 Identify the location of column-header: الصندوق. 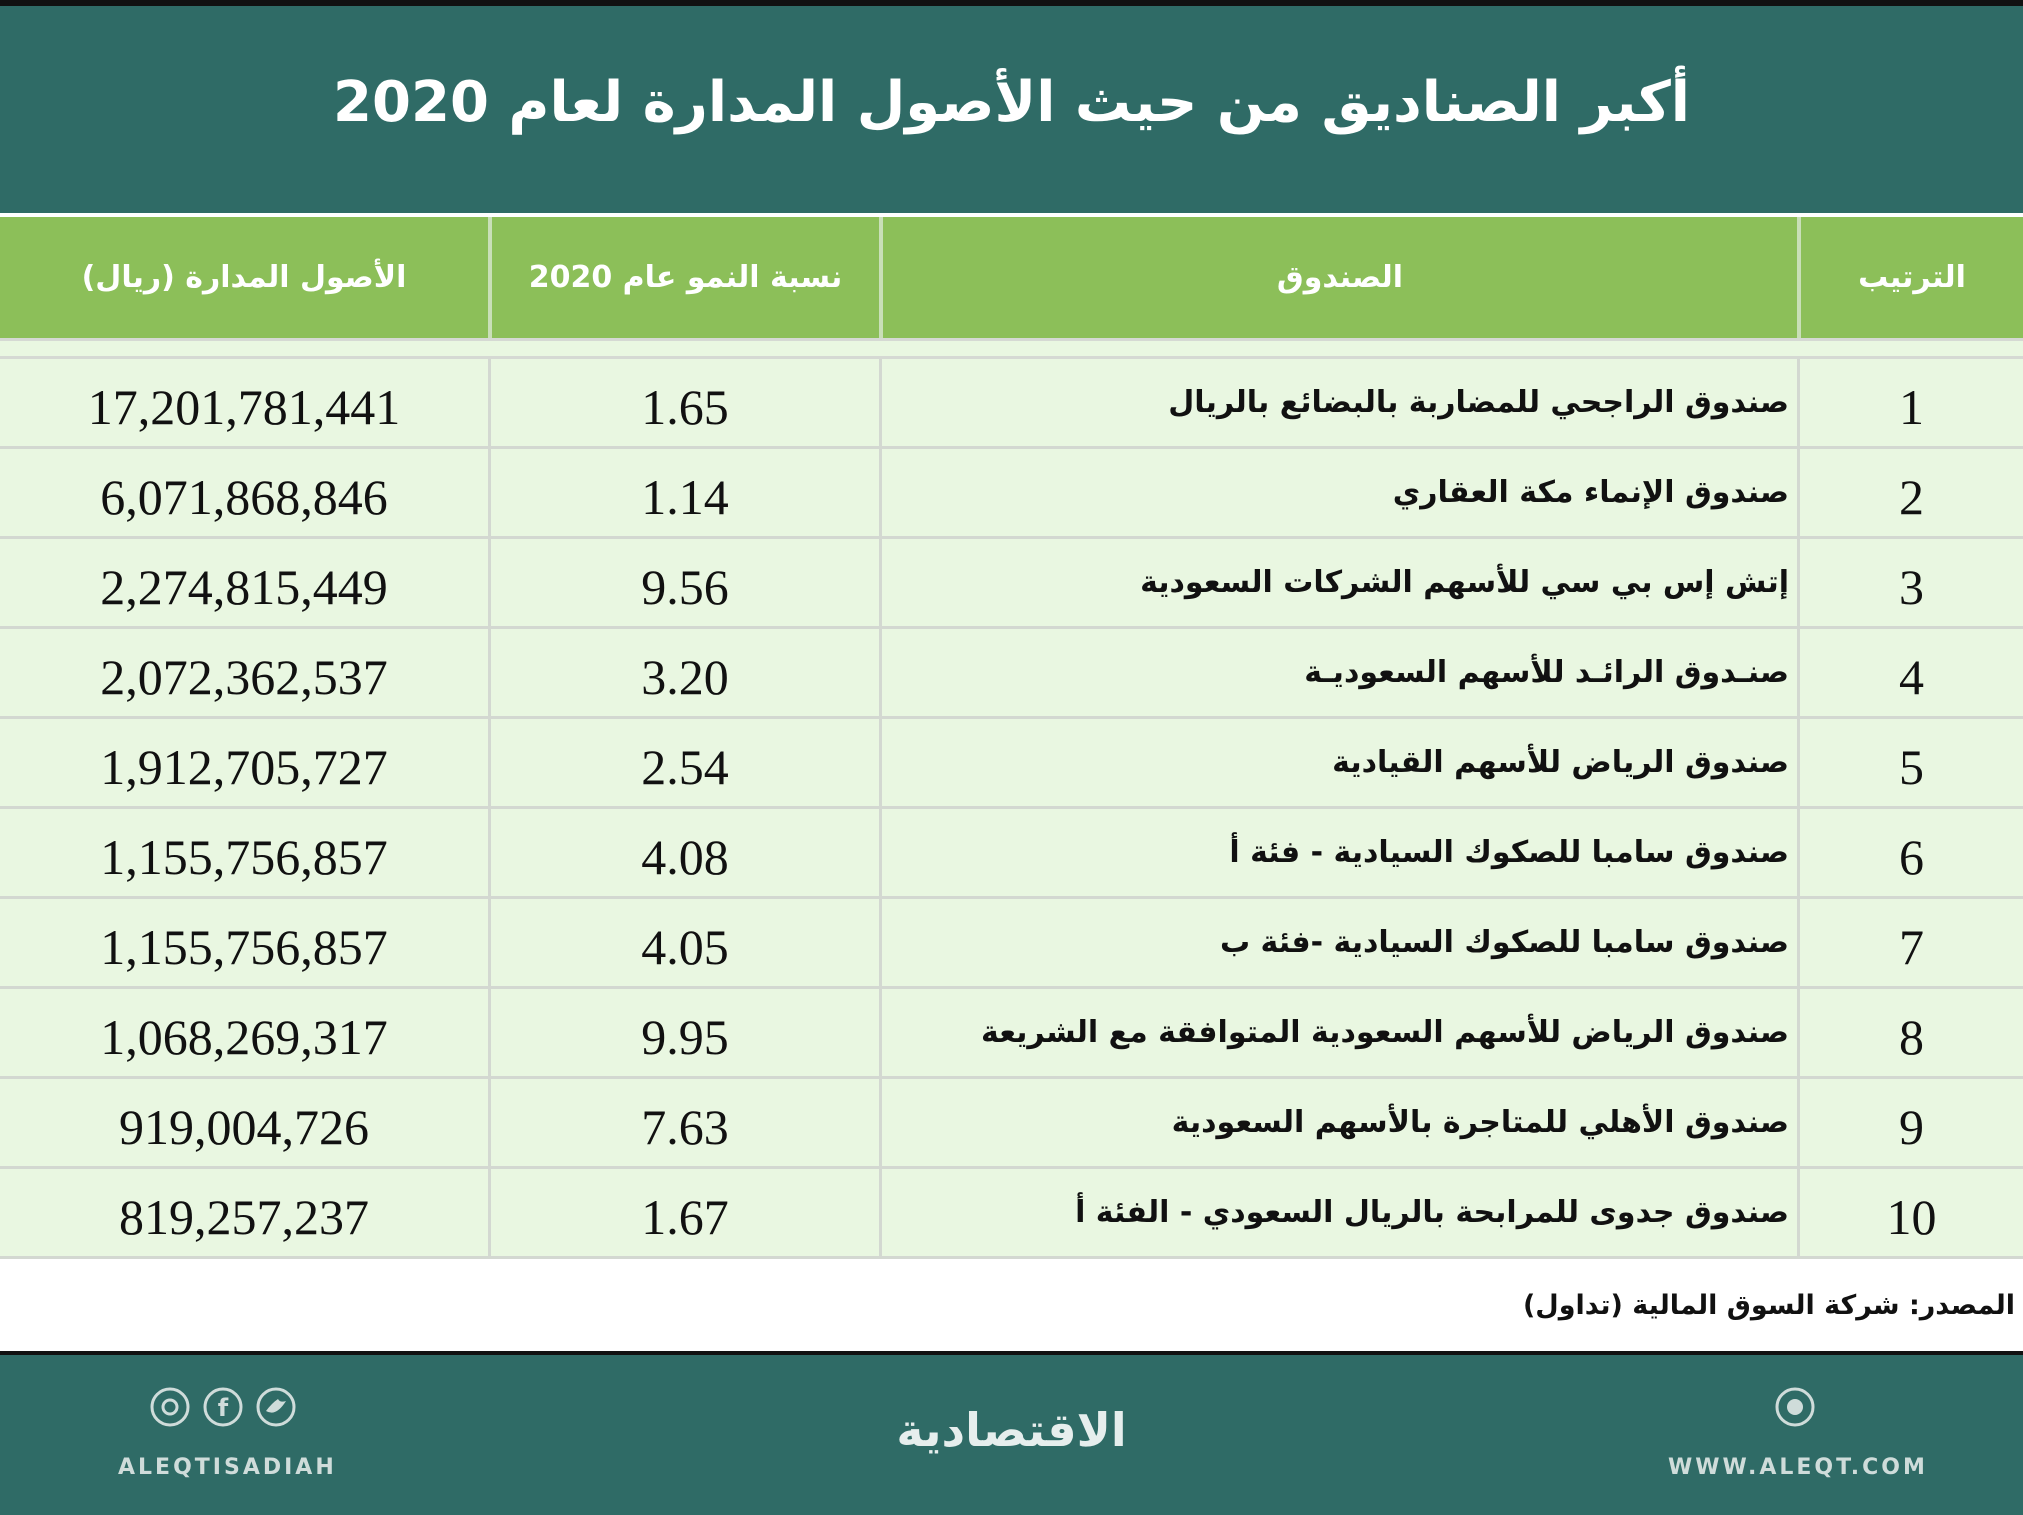
(1338, 277).